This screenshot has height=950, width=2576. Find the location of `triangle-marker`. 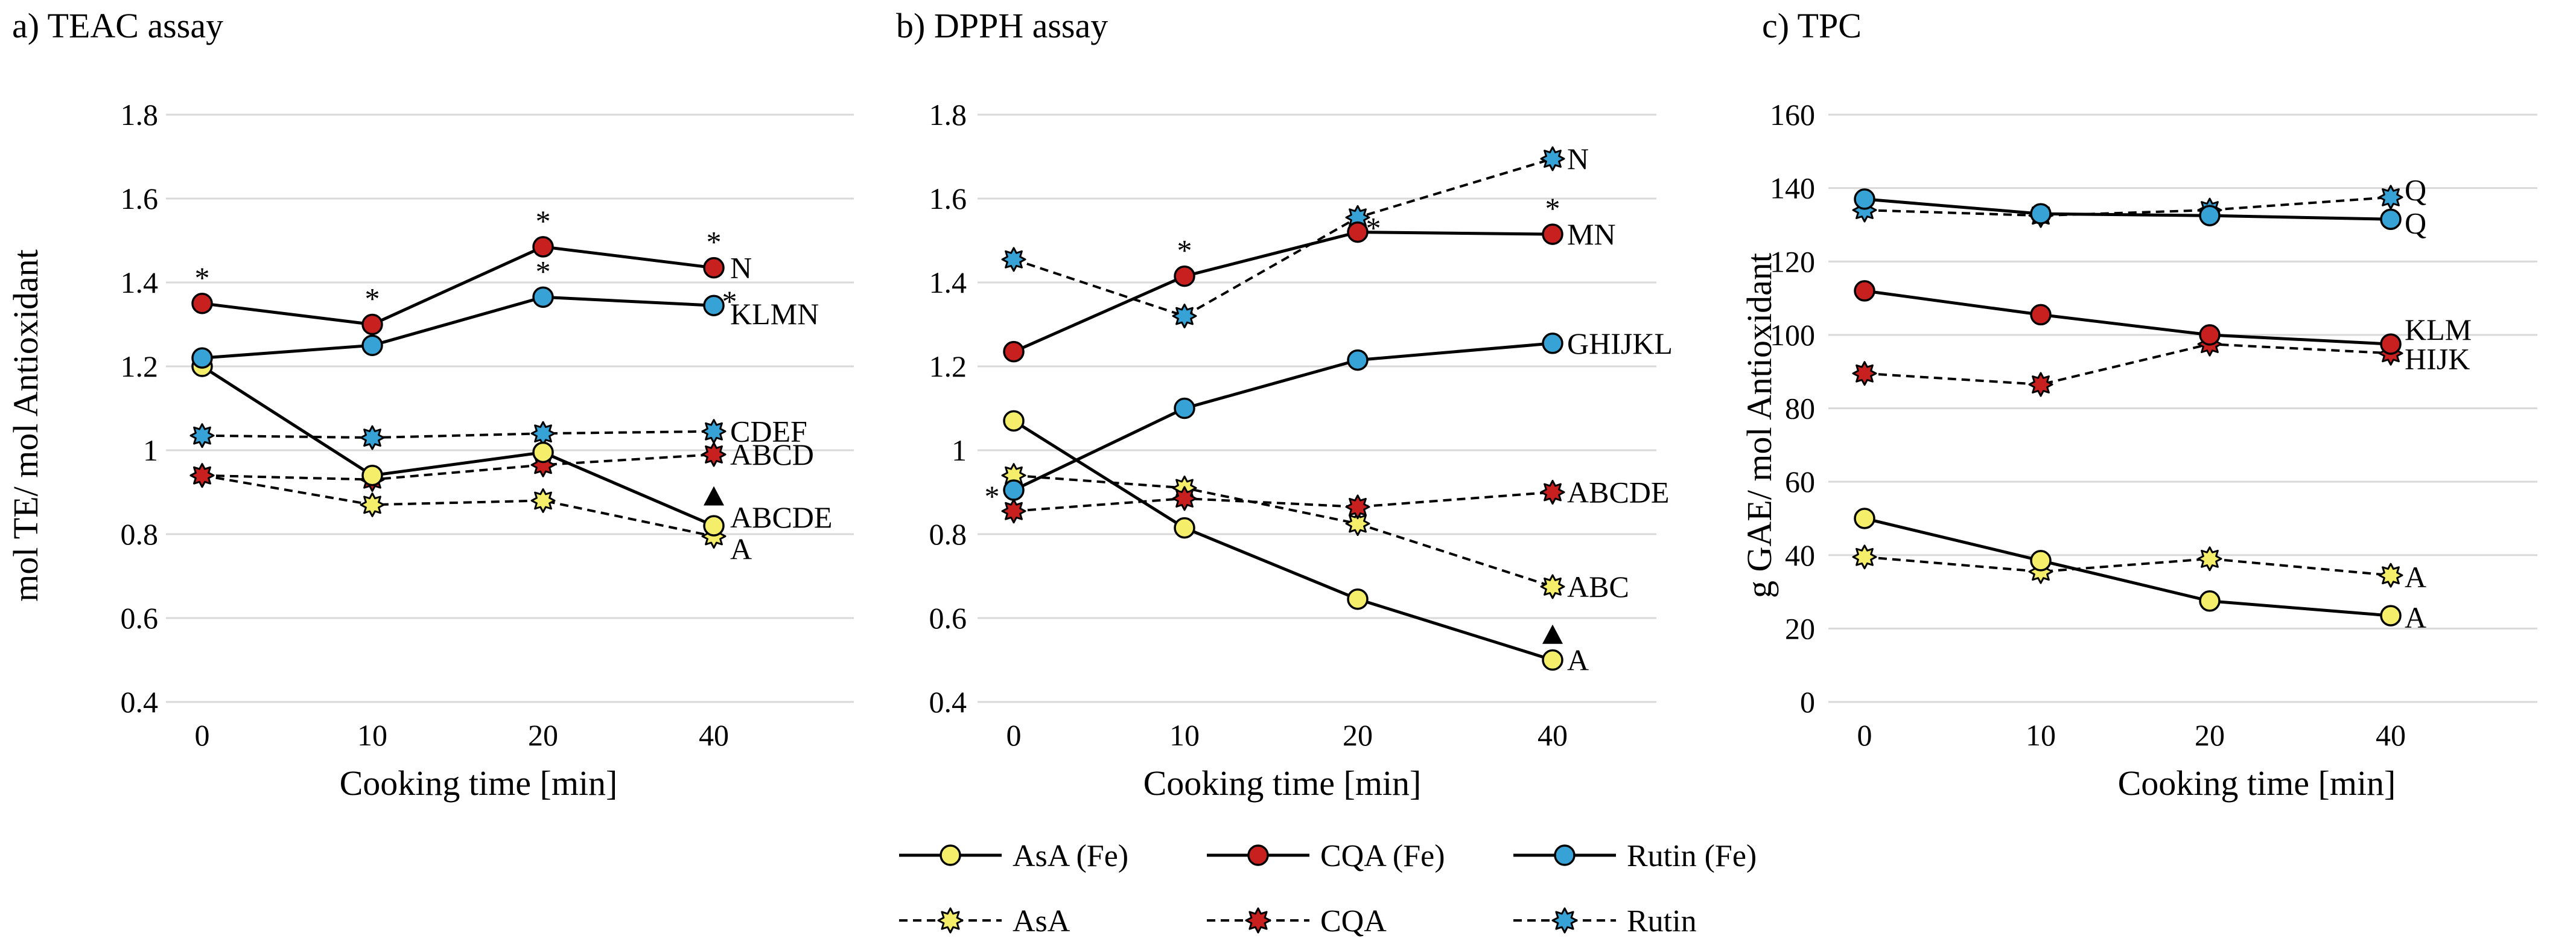

triangle-marker is located at coordinates (714, 496).